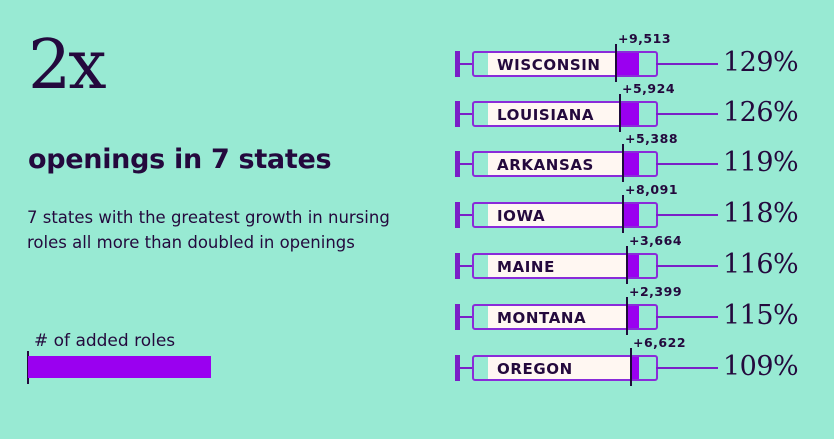  What do you see at coordinates (549, 65) in the screenshot?
I see `state-label: WISCONSIN` at bounding box center [549, 65].